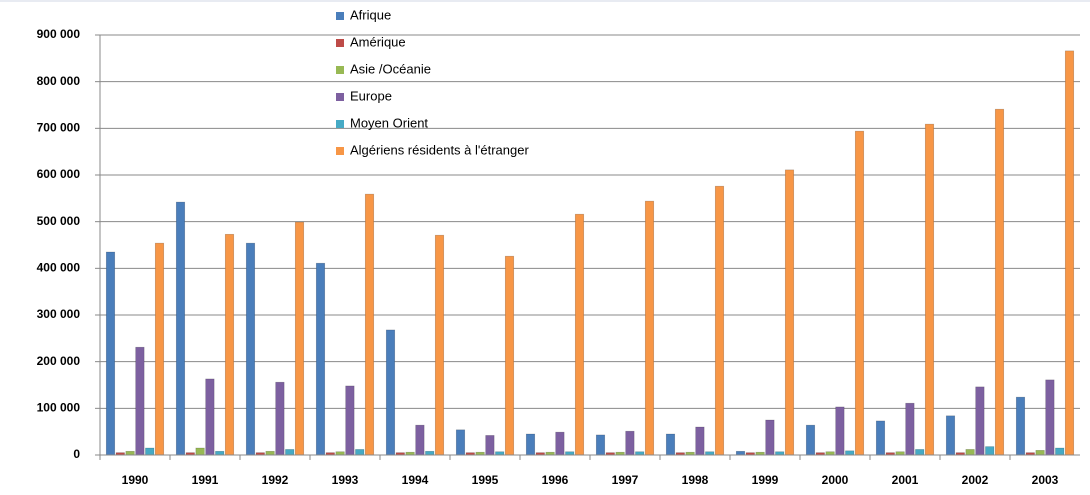 This screenshot has width=1090, height=495. Describe the element at coordinates (371, 95) in the screenshot. I see `legend-label: Europe` at that location.